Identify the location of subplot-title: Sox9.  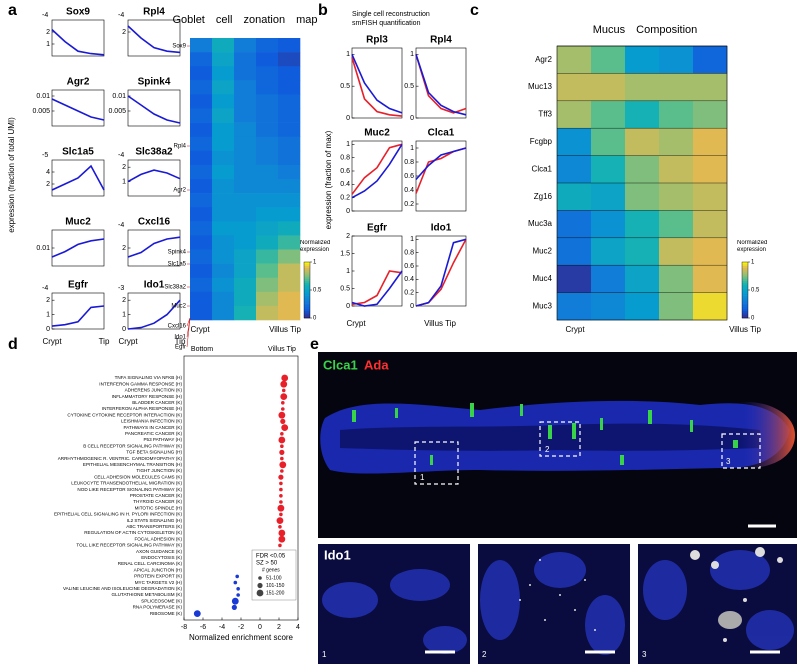
(78, 12).